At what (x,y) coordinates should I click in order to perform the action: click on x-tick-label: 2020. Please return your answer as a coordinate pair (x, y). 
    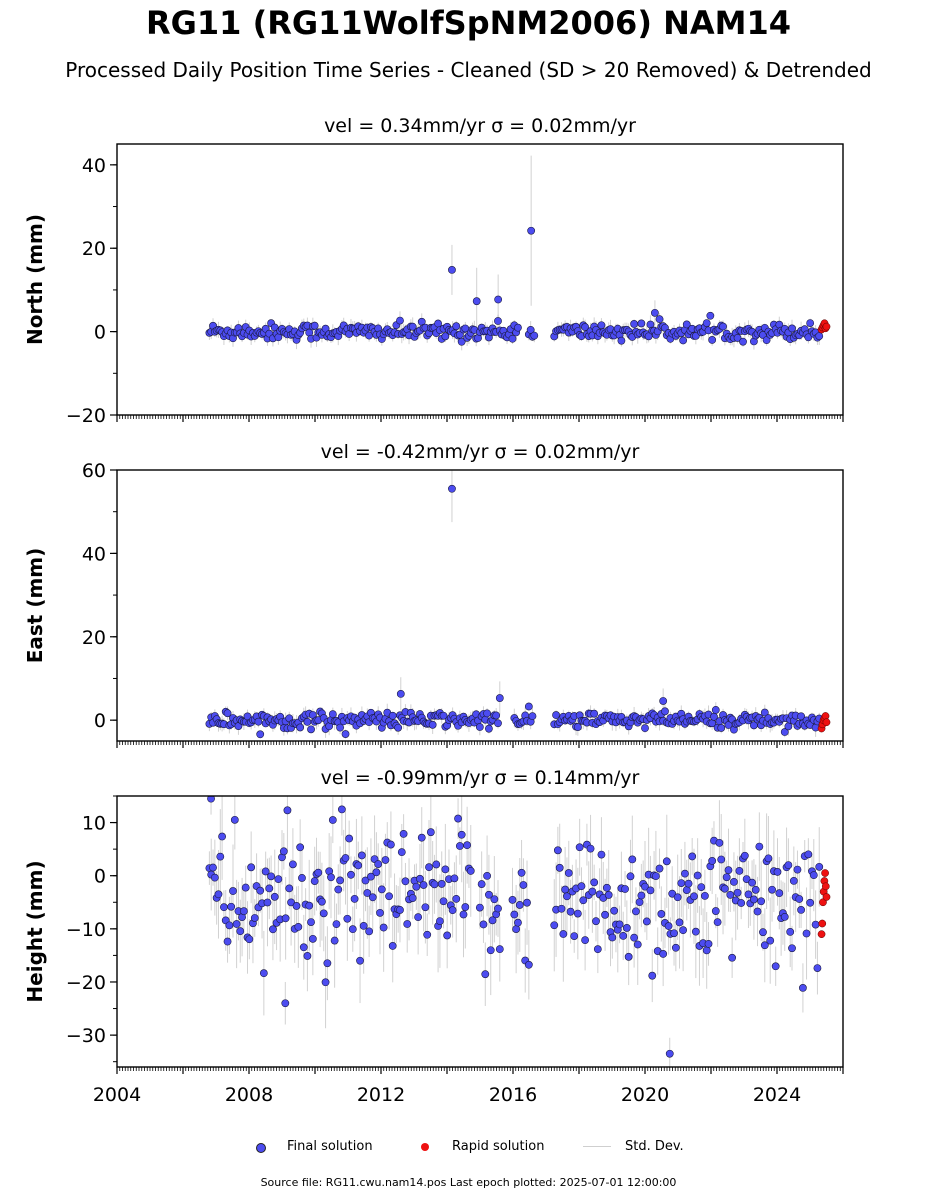
    Looking at the image, I should click on (645, 1095).